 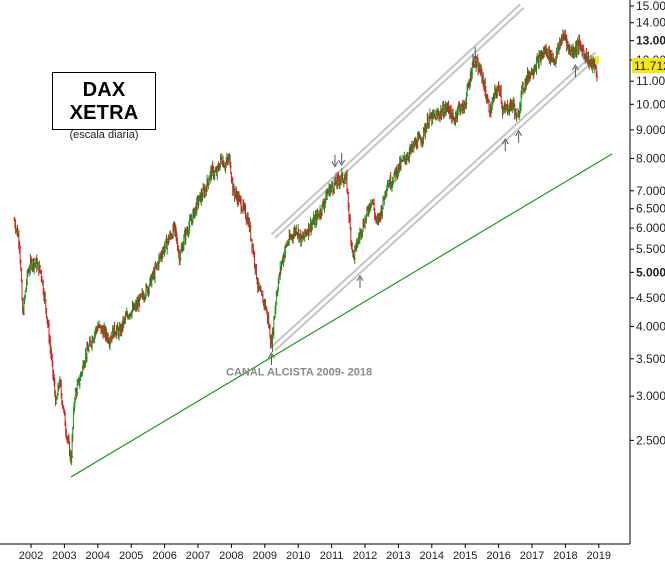 I want to click on x-tick-label: 2018, so click(x=565, y=556).